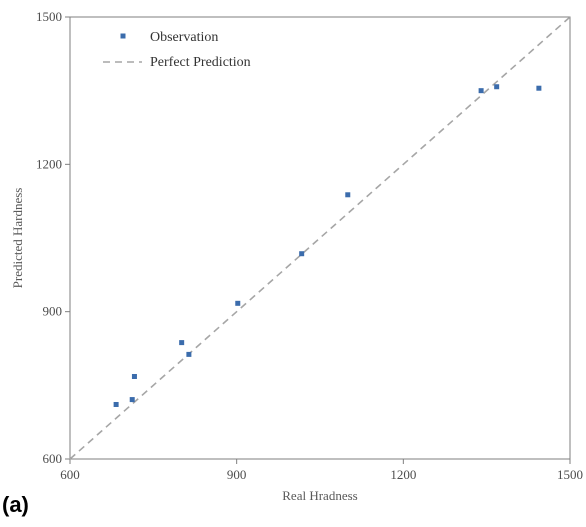  What do you see at coordinates (184, 37) in the screenshot?
I see `legend-observation-label: Observation` at bounding box center [184, 37].